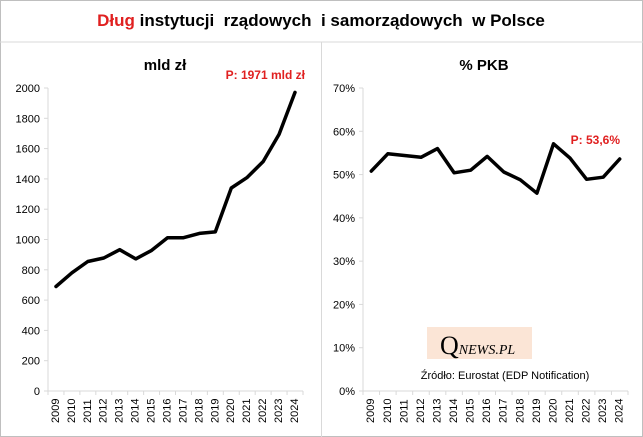 This screenshot has width=643, height=437. Describe the element at coordinates (88, 411) in the screenshot. I see `left-x-tick-label: 2011` at that location.